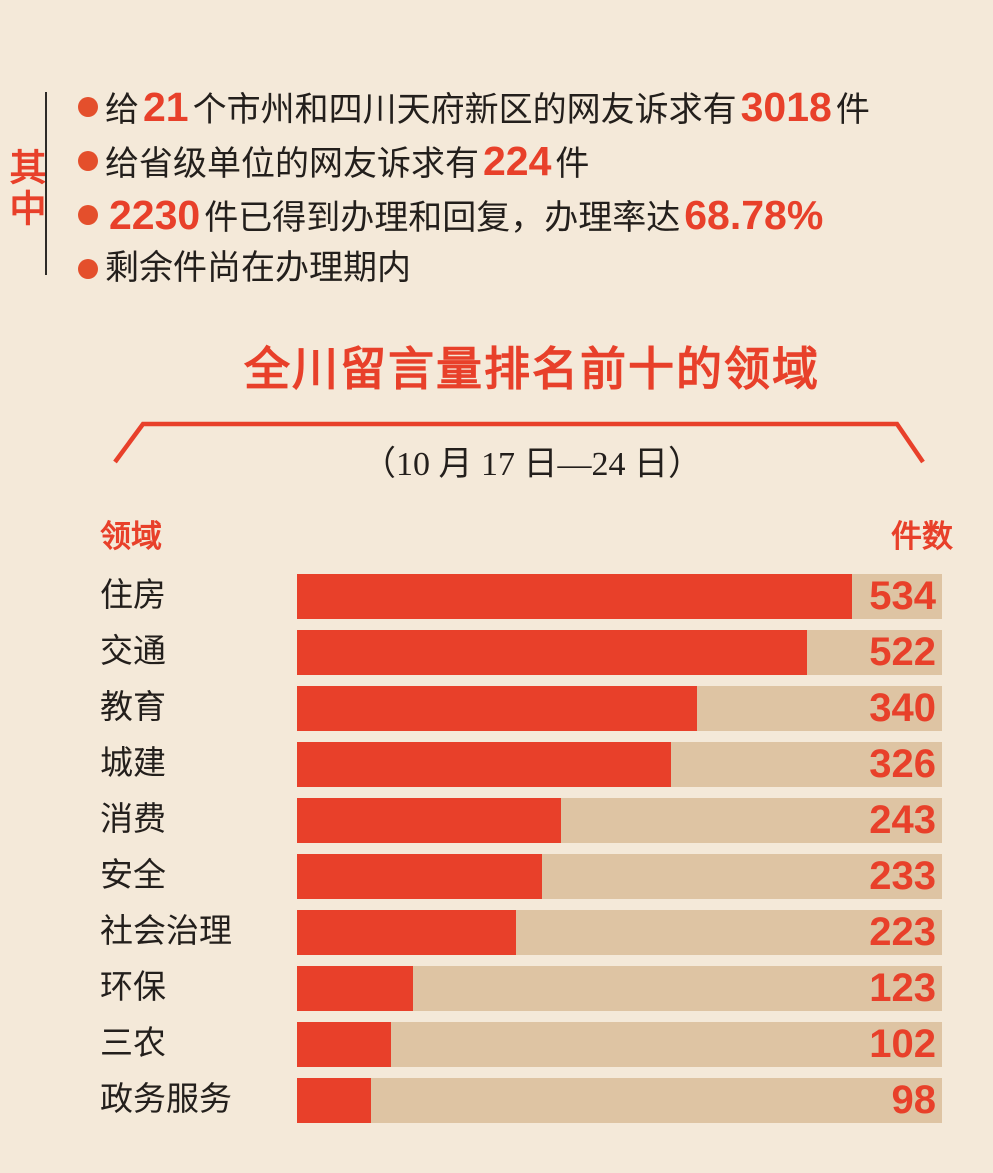  Describe the element at coordinates (166, 1100) in the screenshot. I see `category-label: 政务服务` at that location.